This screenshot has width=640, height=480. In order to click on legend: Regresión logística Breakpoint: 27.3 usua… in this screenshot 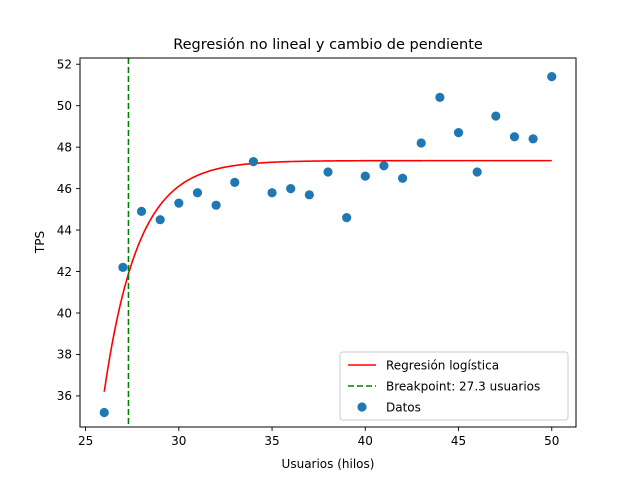, I will do `click(454, 386)`.